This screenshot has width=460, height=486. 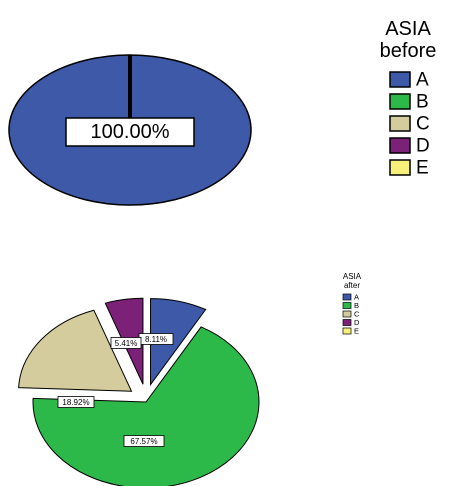 I want to click on svg-text: 100.00%, so click(x=130, y=132).